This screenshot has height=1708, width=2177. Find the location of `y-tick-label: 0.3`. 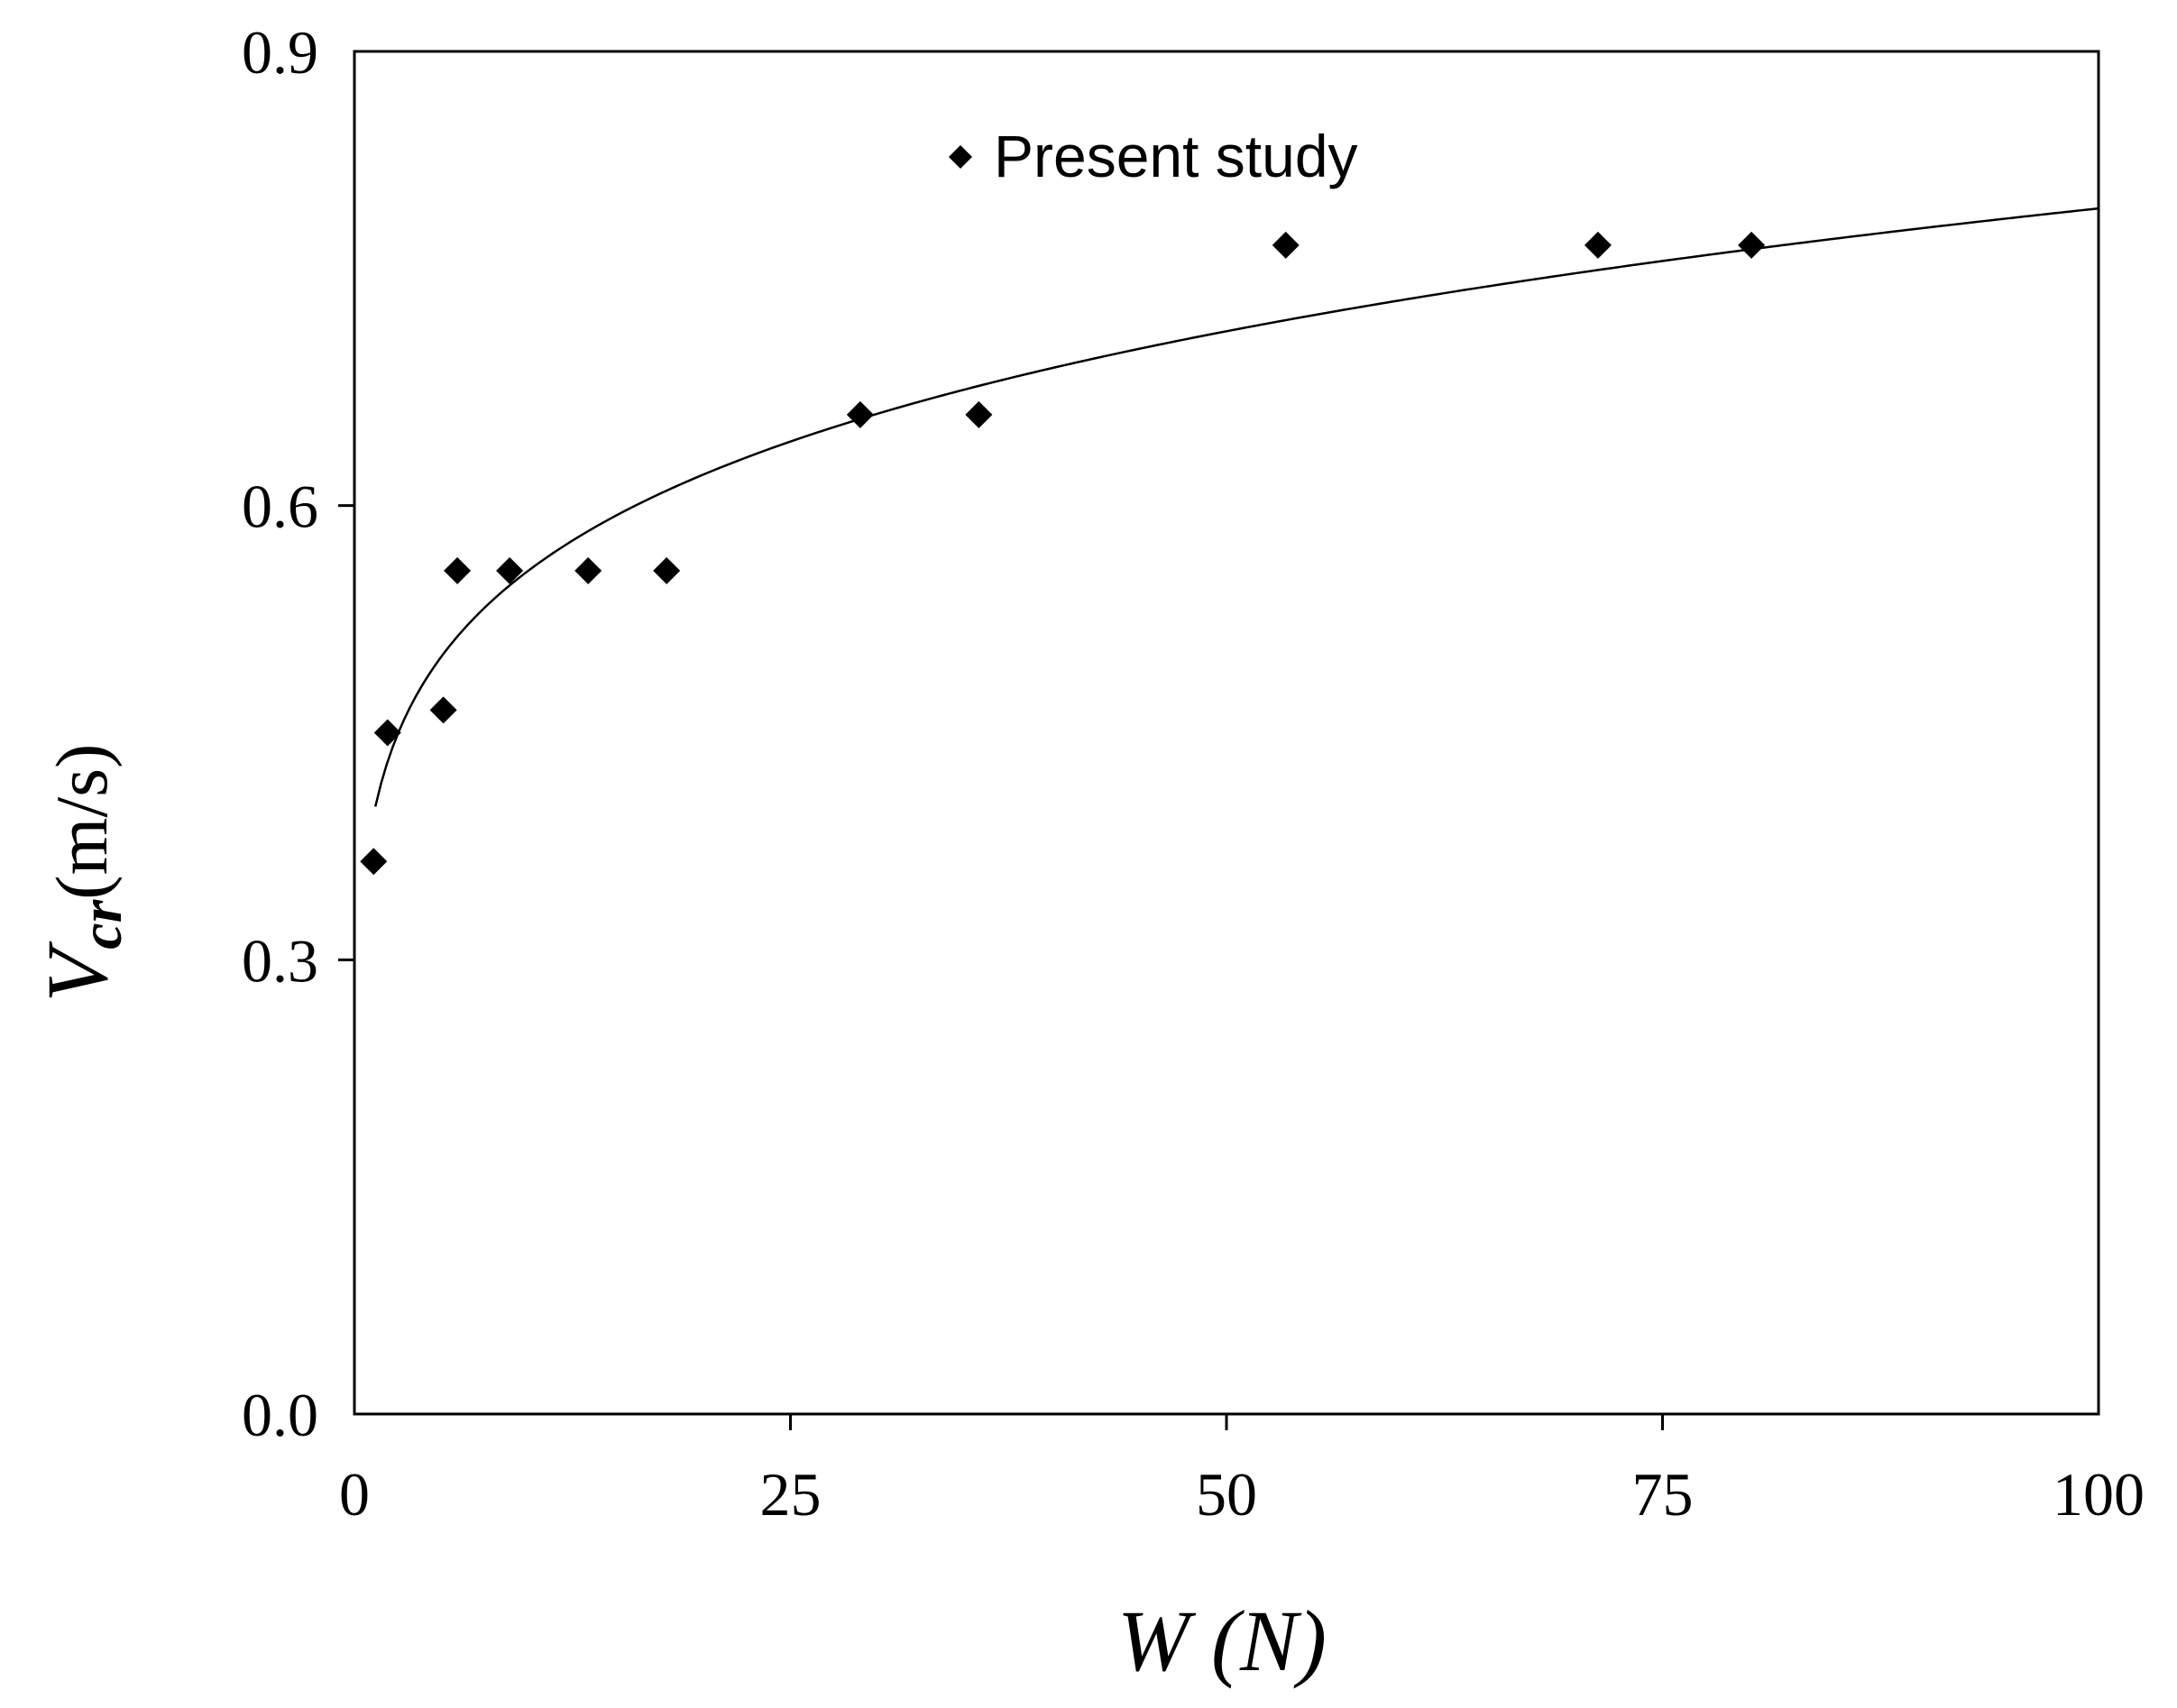

y-tick-label: 0.3 is located at coordinates (280, 961).